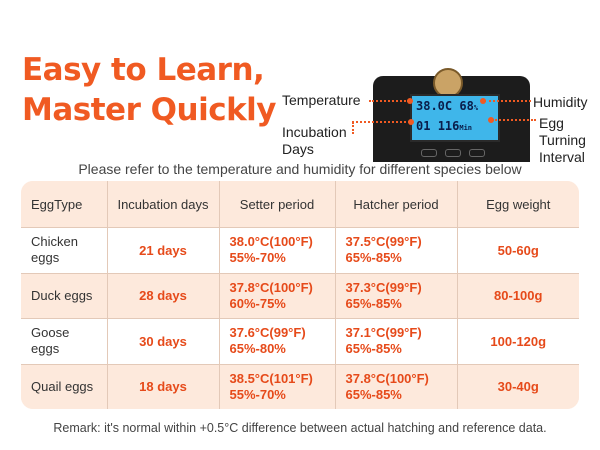  I want to click on setter-period-cell: 37.8°C(100°F) 60%-75%, so click(277, 296).